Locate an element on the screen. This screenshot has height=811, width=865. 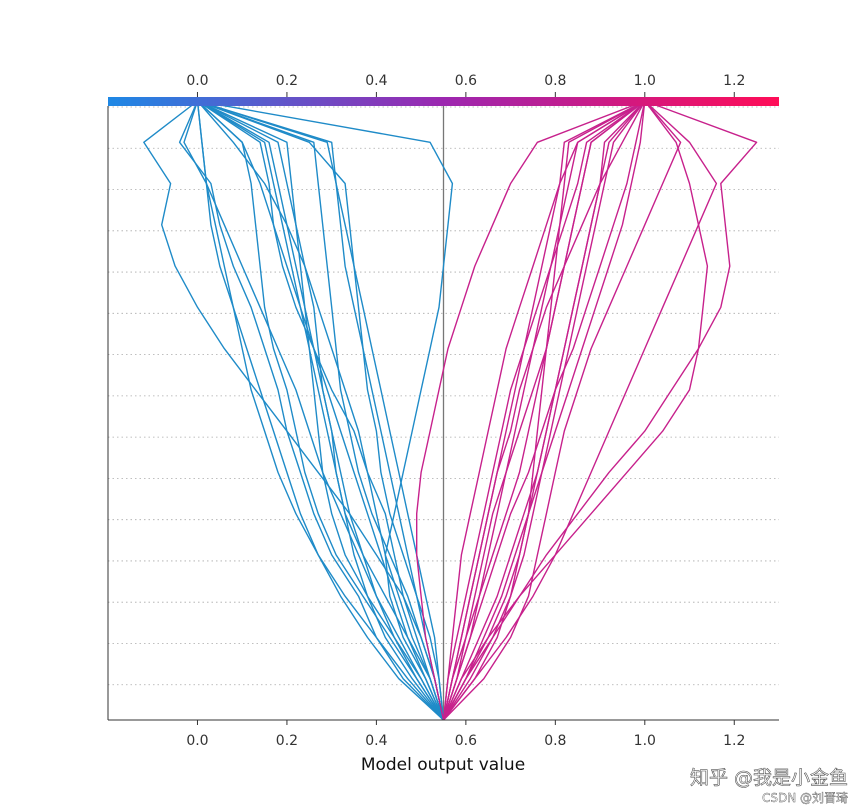
x-axis-ticks-top: 0.0 0.2 0.4 0.6 0.8 1.0 1.2 is located at coordinates (465, 85).